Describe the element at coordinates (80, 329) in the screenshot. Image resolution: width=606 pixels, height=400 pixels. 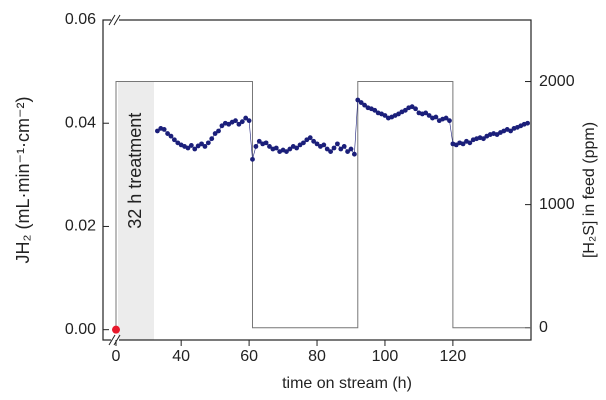
I see `y-tick-label: 0.00` at that location.